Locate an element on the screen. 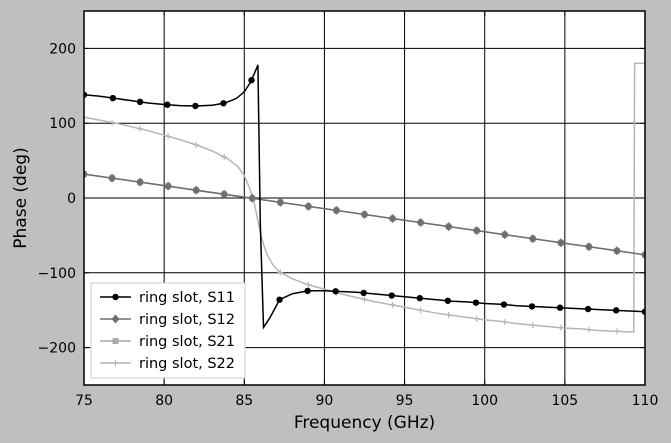  y-tick-label: −200 is located at coordinates (57, 349).